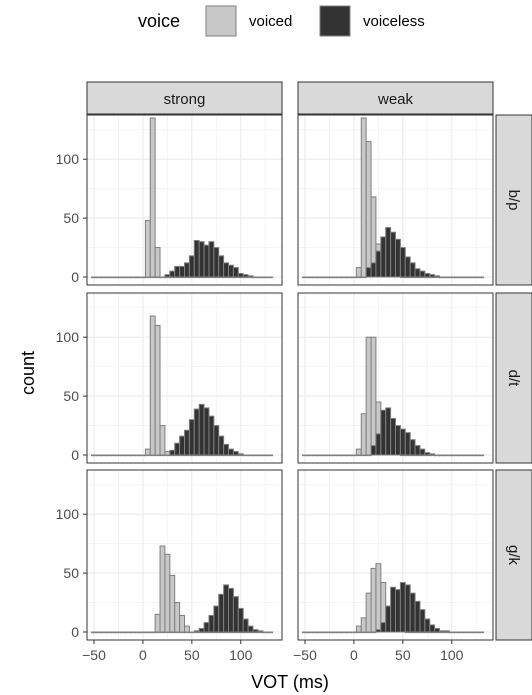  What do you see at coordinates (394, 21) in the screenshot?
I see `legend-label-voiceless: voiceless` at bounding box center [394, 21].